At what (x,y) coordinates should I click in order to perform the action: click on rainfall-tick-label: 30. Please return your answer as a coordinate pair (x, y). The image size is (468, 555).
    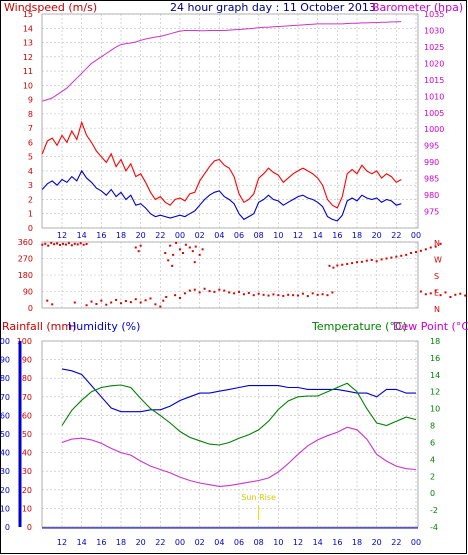
    Looking at the image, I should click on (5, 471).